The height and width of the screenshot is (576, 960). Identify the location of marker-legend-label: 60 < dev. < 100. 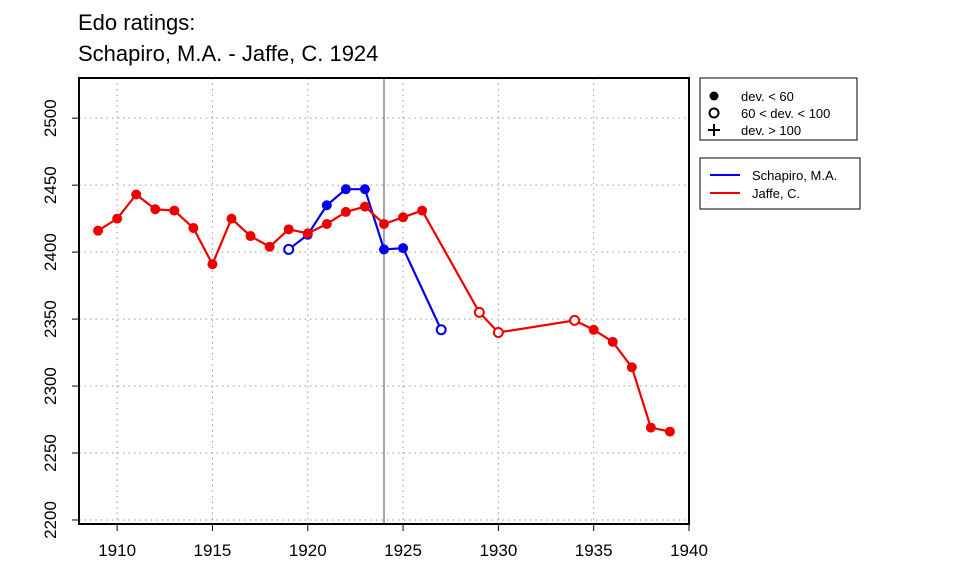
(785, 113).